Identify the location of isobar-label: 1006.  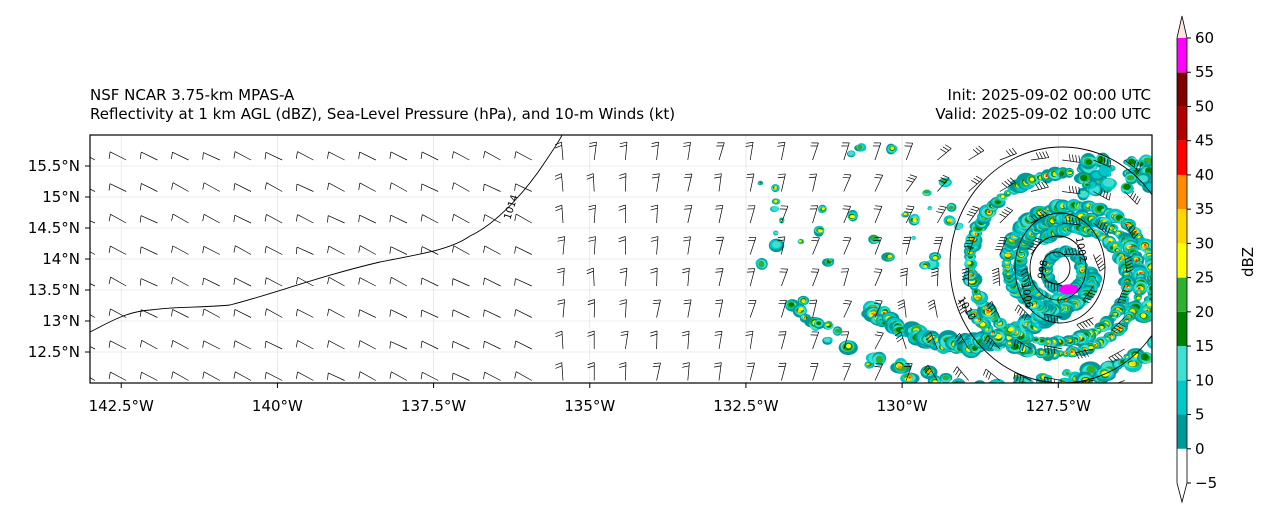
(1026, 295).